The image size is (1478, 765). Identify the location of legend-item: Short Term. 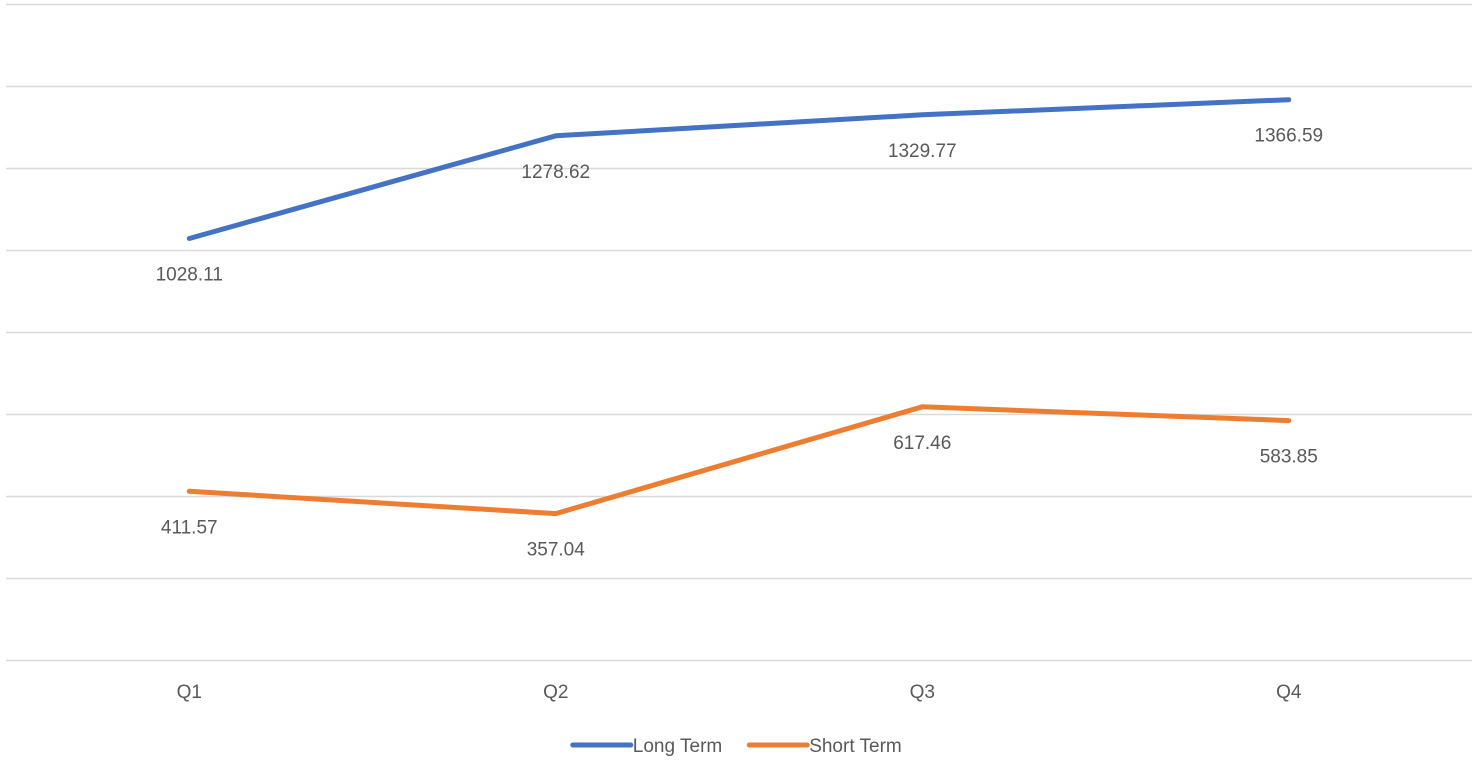
(824, 746).